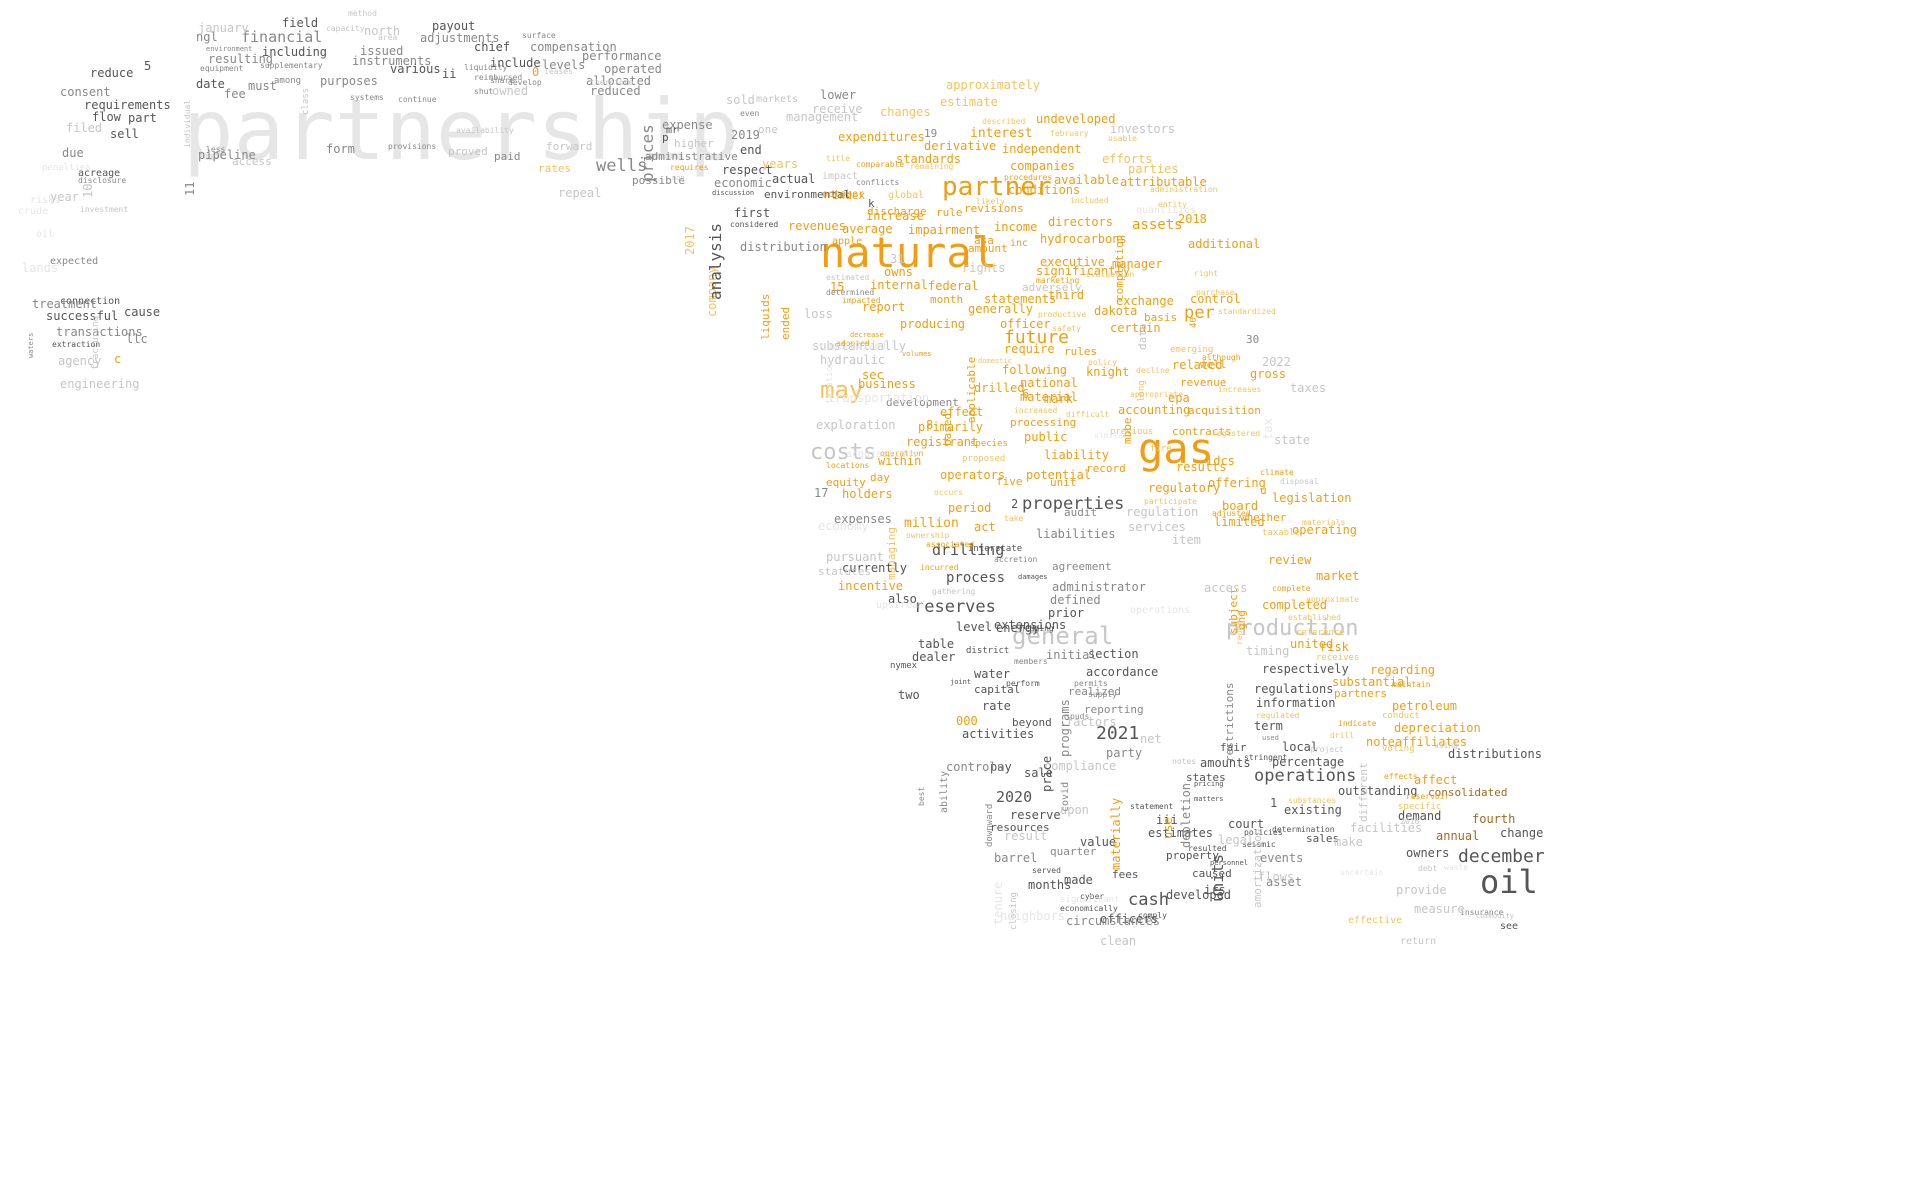  Describe the element at coordinates (1142, 391) in the screenshot. I see `word: long` at that location.